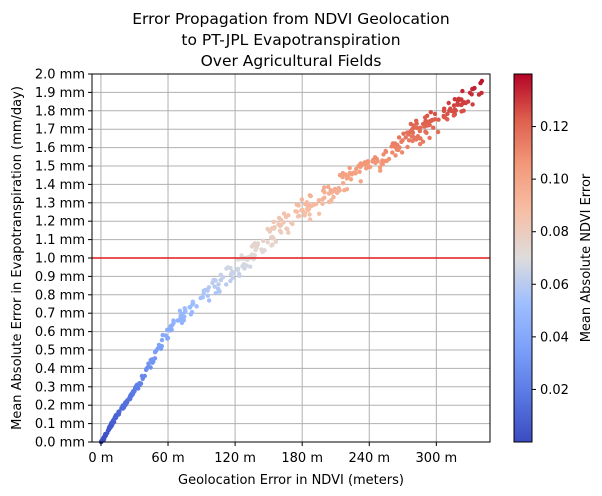  I want to click on x-tick-label: 60 m, so click(167, 458).